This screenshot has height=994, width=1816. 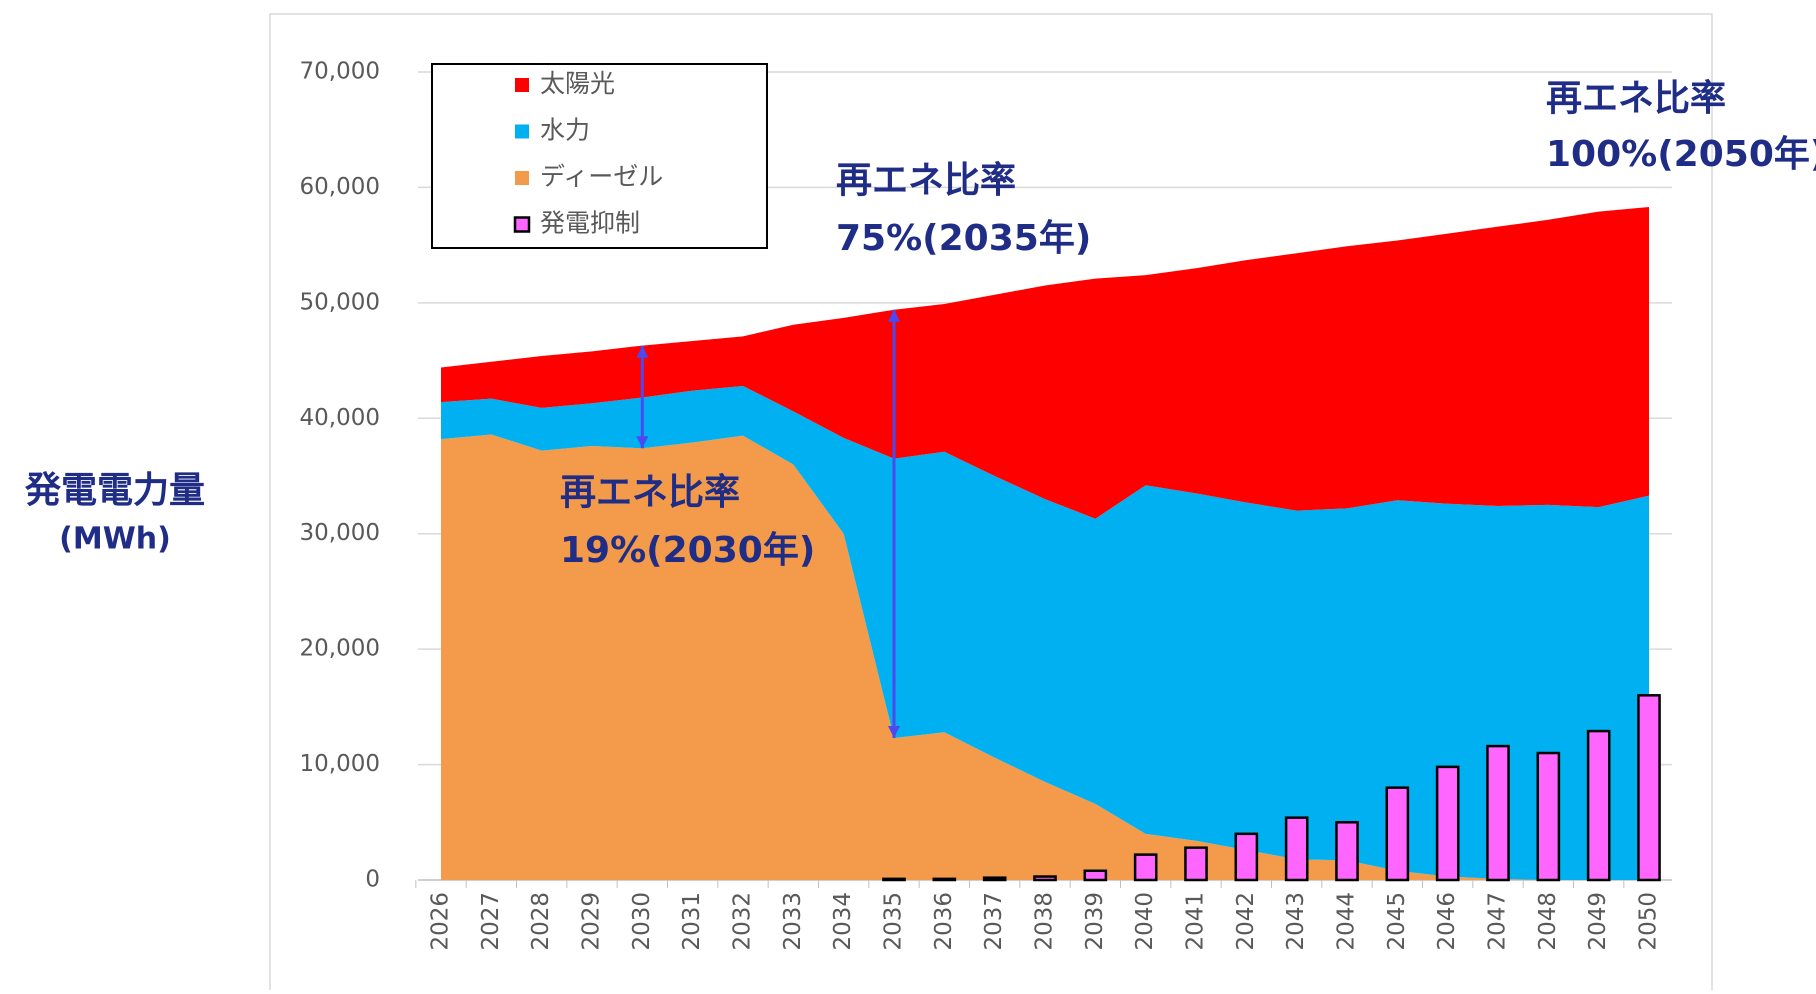 What do you see at coordinates (743, 921) in the screenshot?
I see `x-tick-label: 2032` at bounding box center [743, 921].